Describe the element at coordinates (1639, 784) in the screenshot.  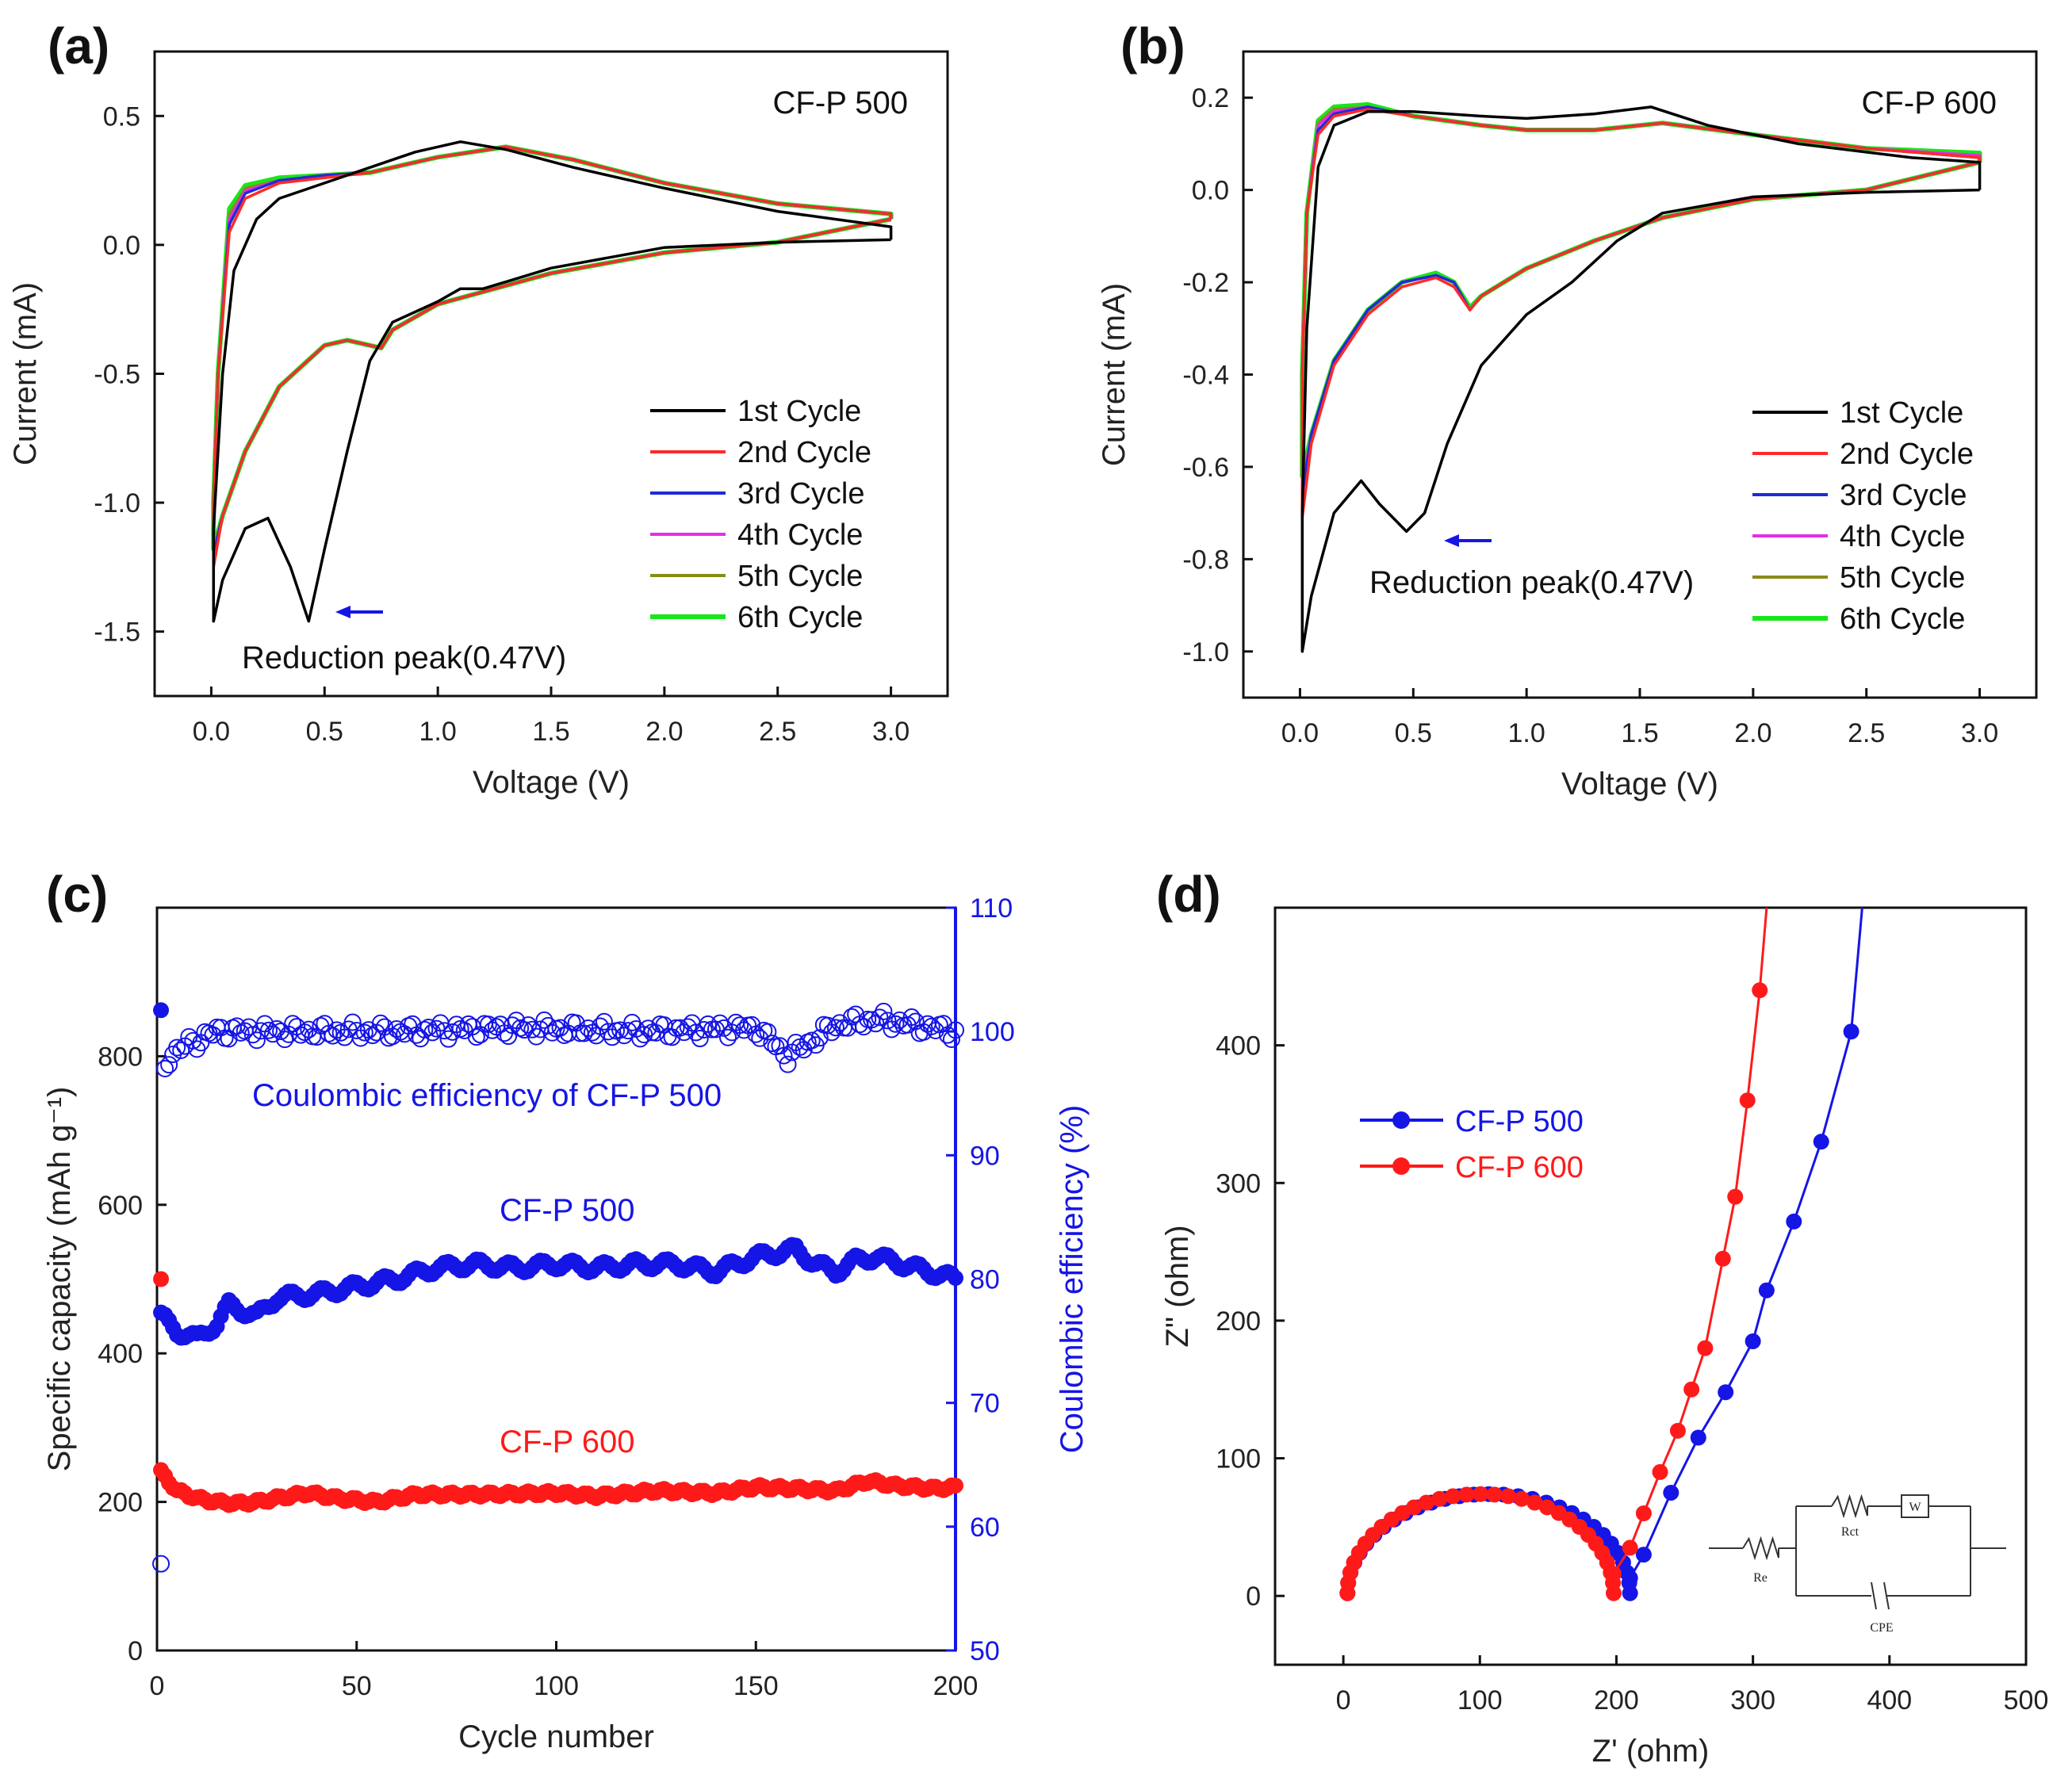
I see `x-axis-label: Voltage (V)` at that location.